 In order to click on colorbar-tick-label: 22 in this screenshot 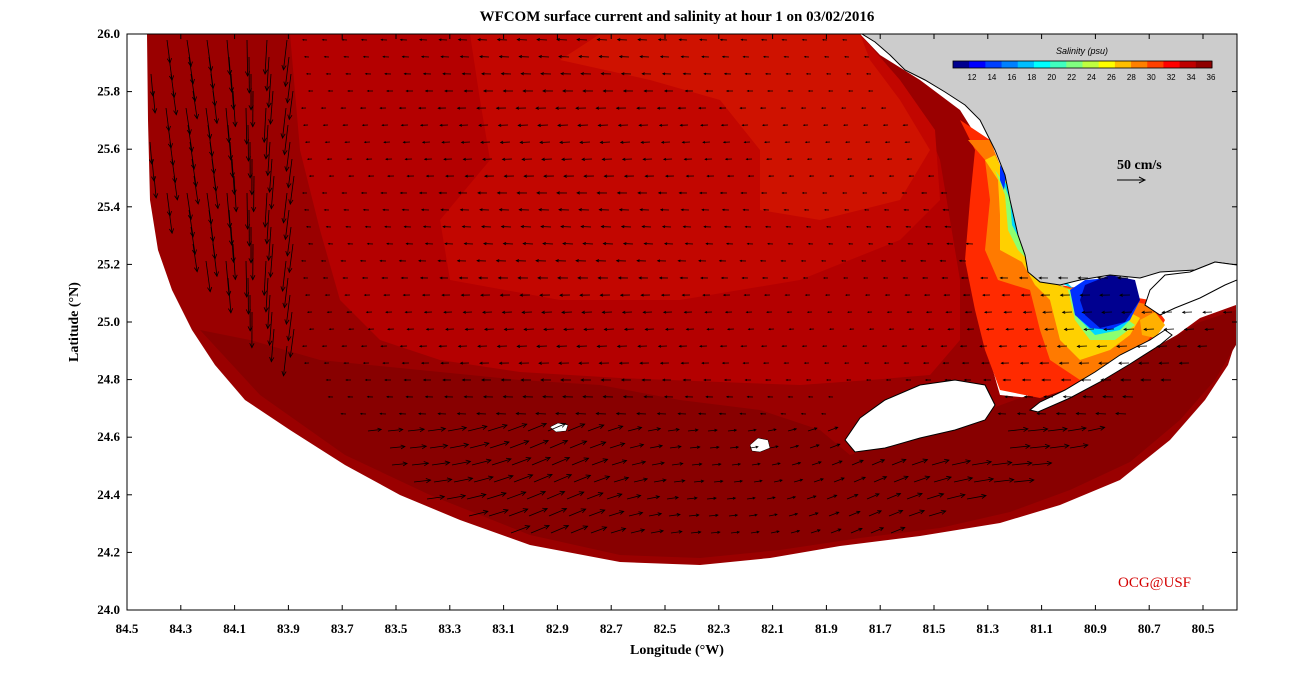, I will do `click(1071, 77)`.